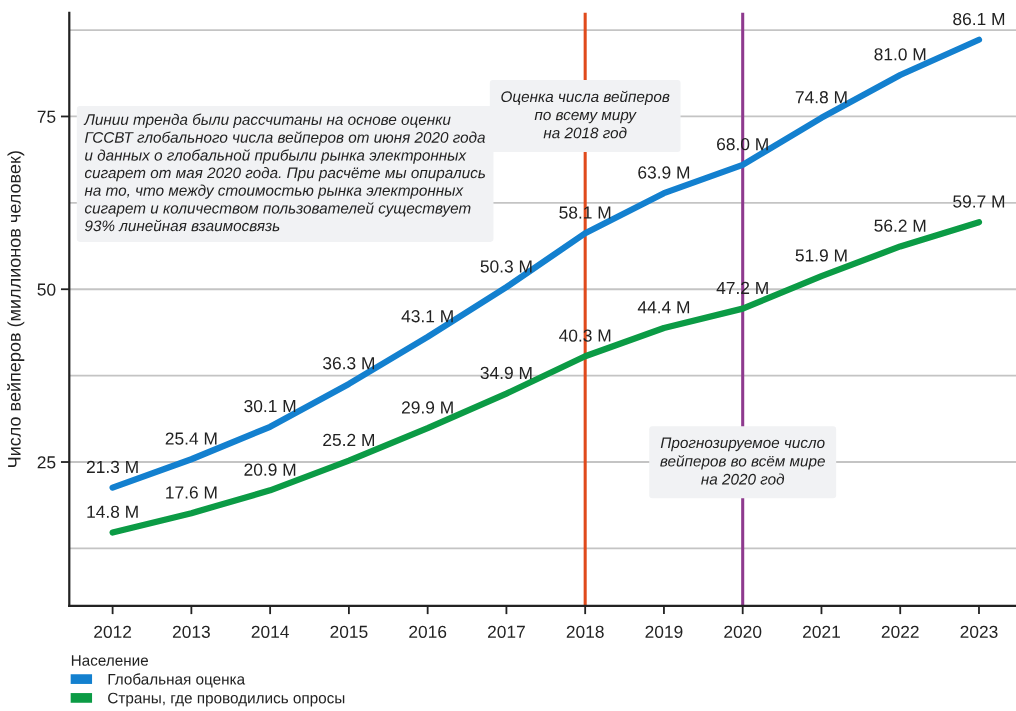  What do you see at coordinates (349, 440) in the screenshot?
I see `data-label: 25.2 M` at bounding box center [349, 440].